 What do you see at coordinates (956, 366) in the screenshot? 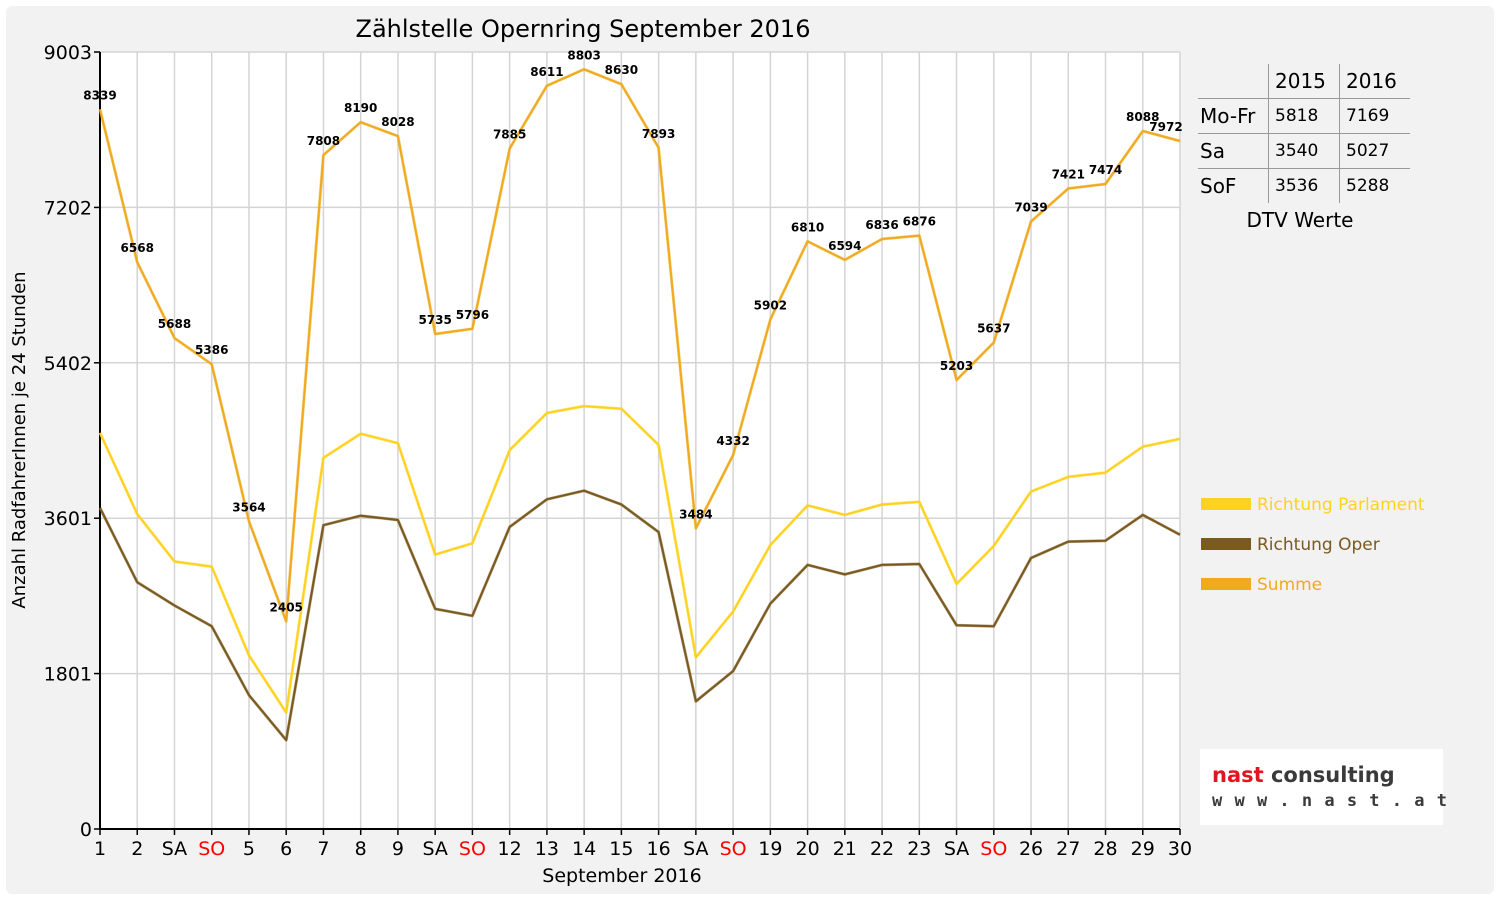
I see `data-label: 5203` at bounding box center [956, 366].